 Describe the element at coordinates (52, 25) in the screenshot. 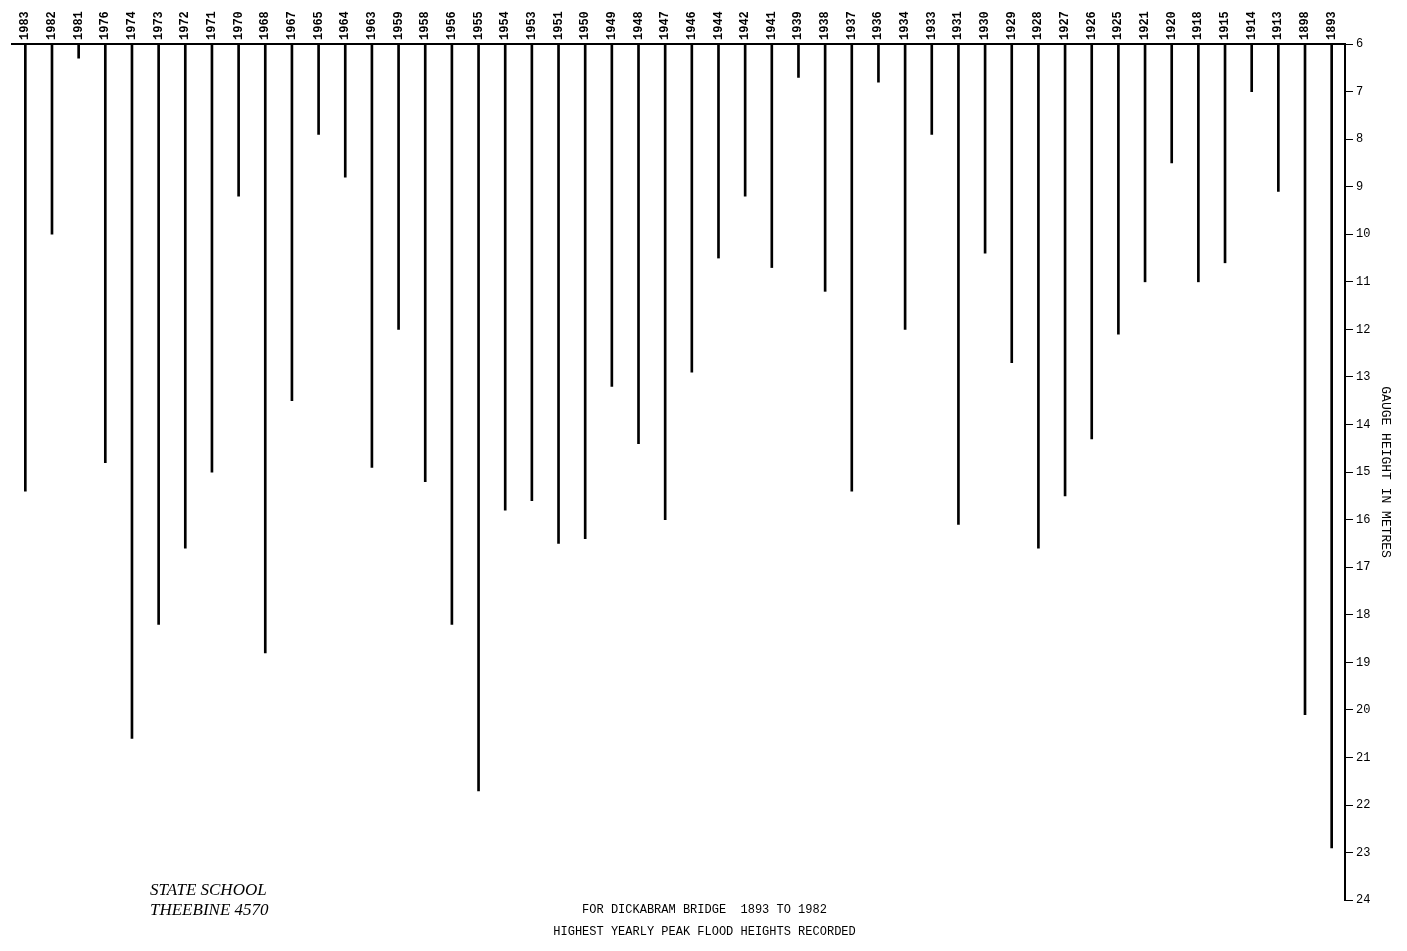

I see `x-tick-label: 1982` at that location.